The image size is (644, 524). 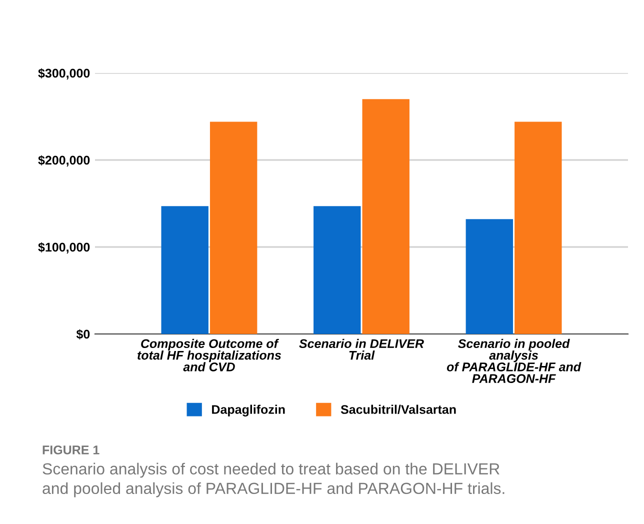 What do you see at coordinates (83, 334) in the screenshot?
I see `y-tick-label: $0` at bounding box center [83, 334].